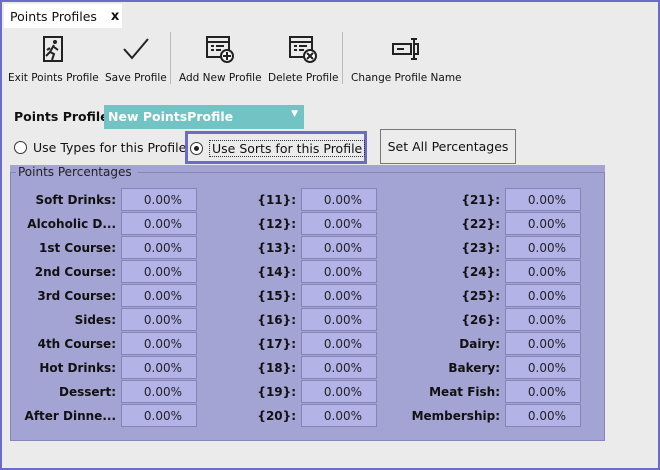  What do you see at coordinates (303, 59) in the screenshot?
I see `delete-profile-button: Delete Profile` at bounding box center [303, 59].